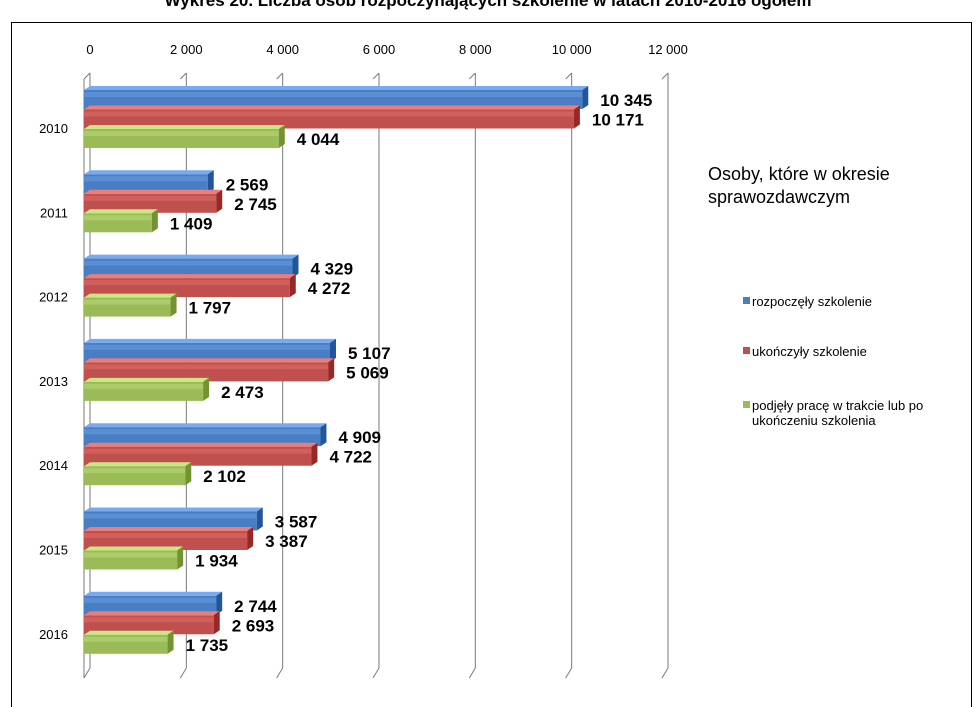  What do you see at coordinates (207, 645) in the screenshot?
I see `data-label: 1 735` at bounding box center [207, 645].